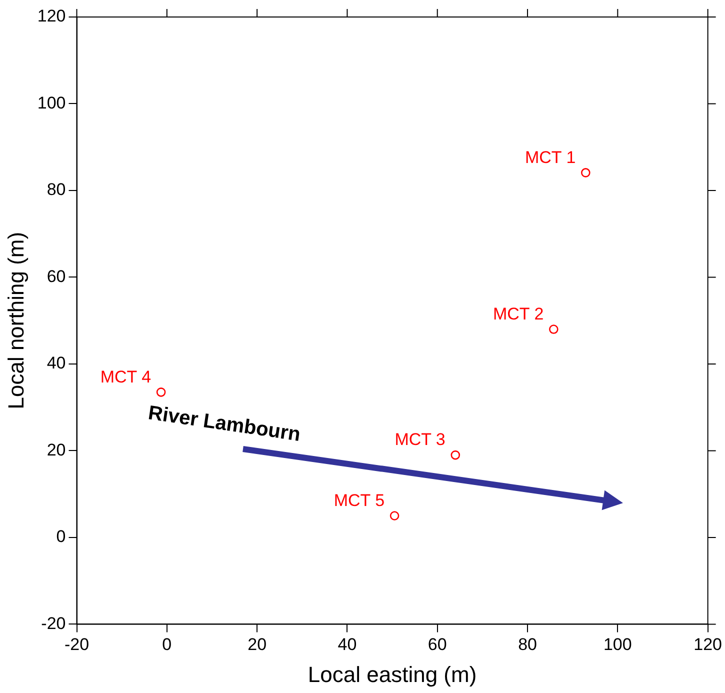  What do you see at coordinates (437, 644) in the screenshot?
I see `x-tick-label: 60` at bounding box center [437, 644].